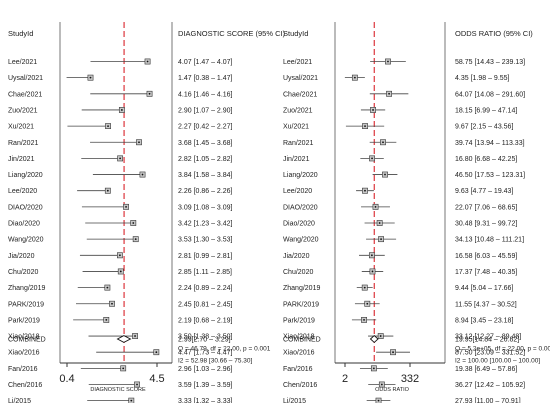 The width and height of the screenshot is (550, 403). I want to click on panel-1-combined-text: 2.99[2.70 – 3.29], so click(204, 340).